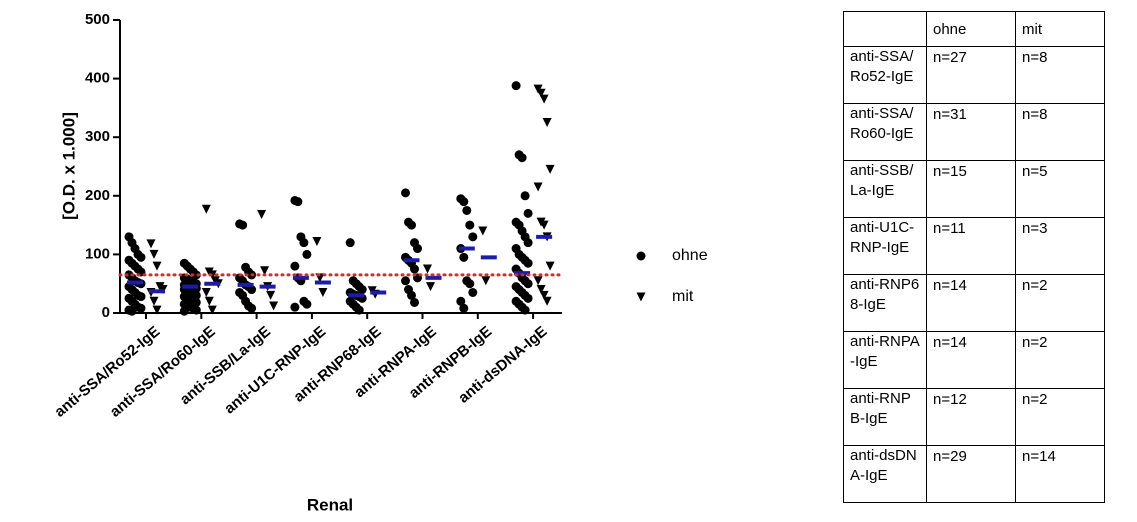  What do you see at coordinates (1060, 29) in the screenshot?
I see `table-cell: mit` at bounding box center [1060, 29].